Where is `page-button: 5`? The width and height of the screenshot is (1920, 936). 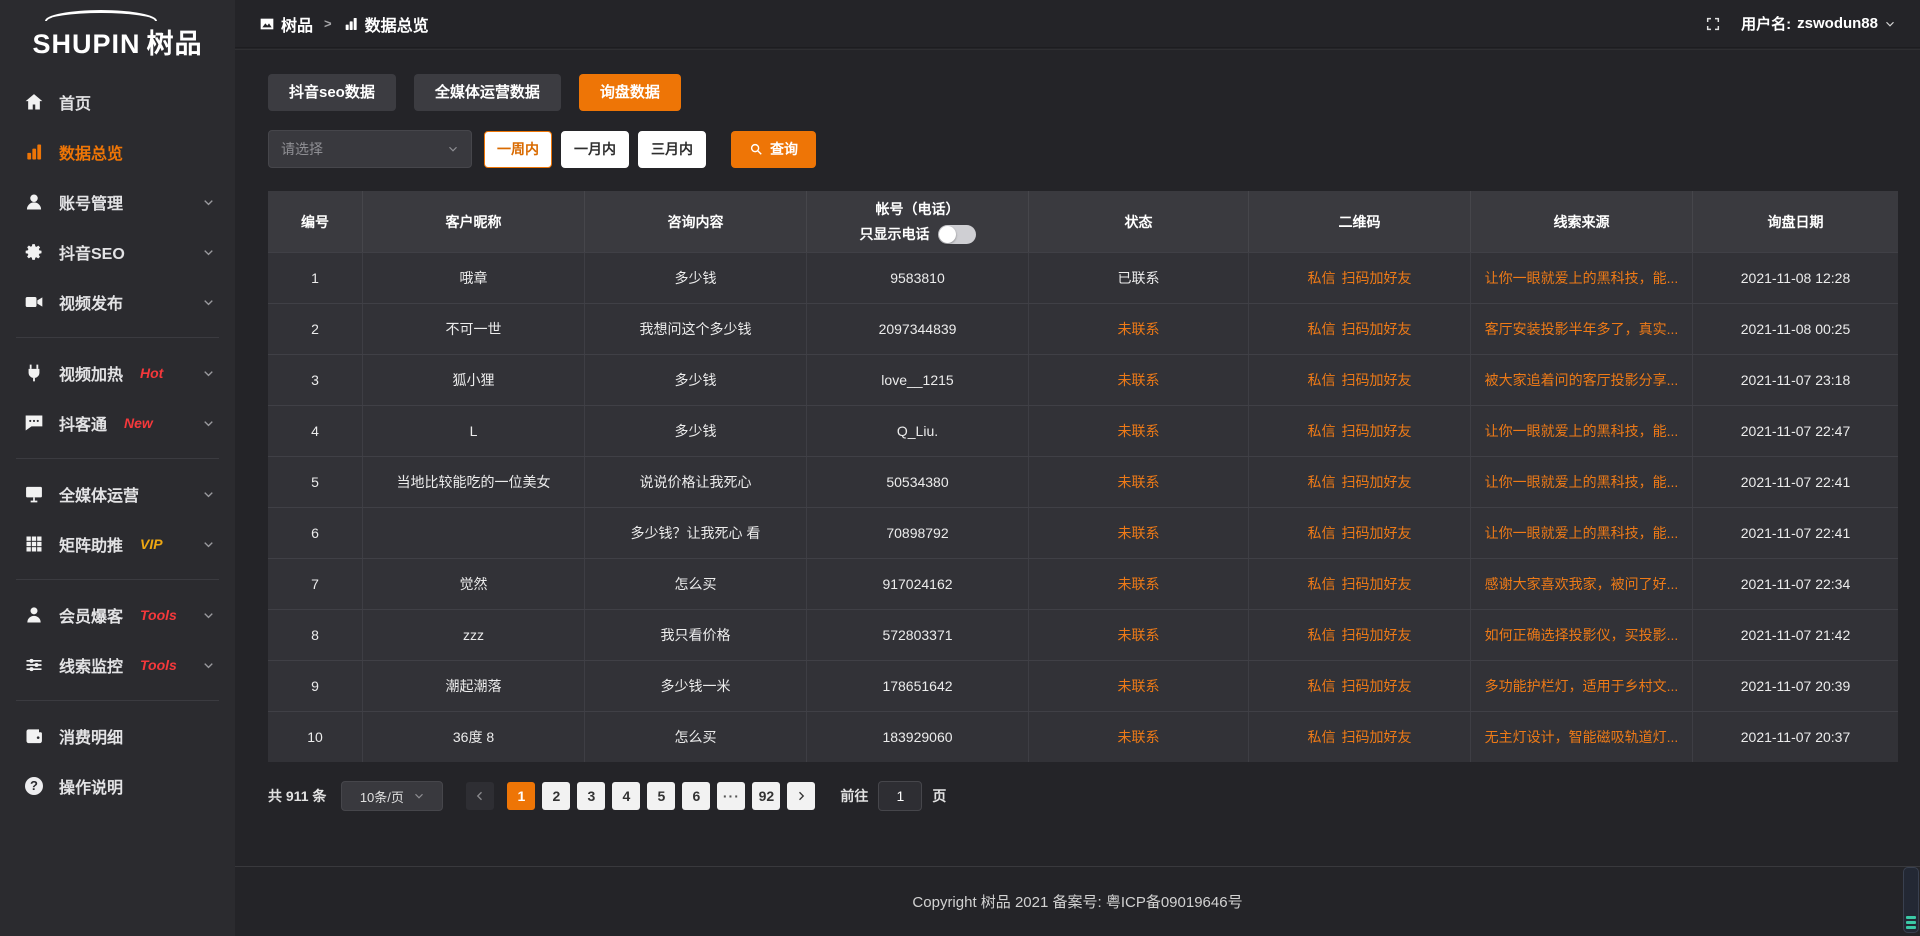 page-button: 5 is located at coordinates (661, 796).